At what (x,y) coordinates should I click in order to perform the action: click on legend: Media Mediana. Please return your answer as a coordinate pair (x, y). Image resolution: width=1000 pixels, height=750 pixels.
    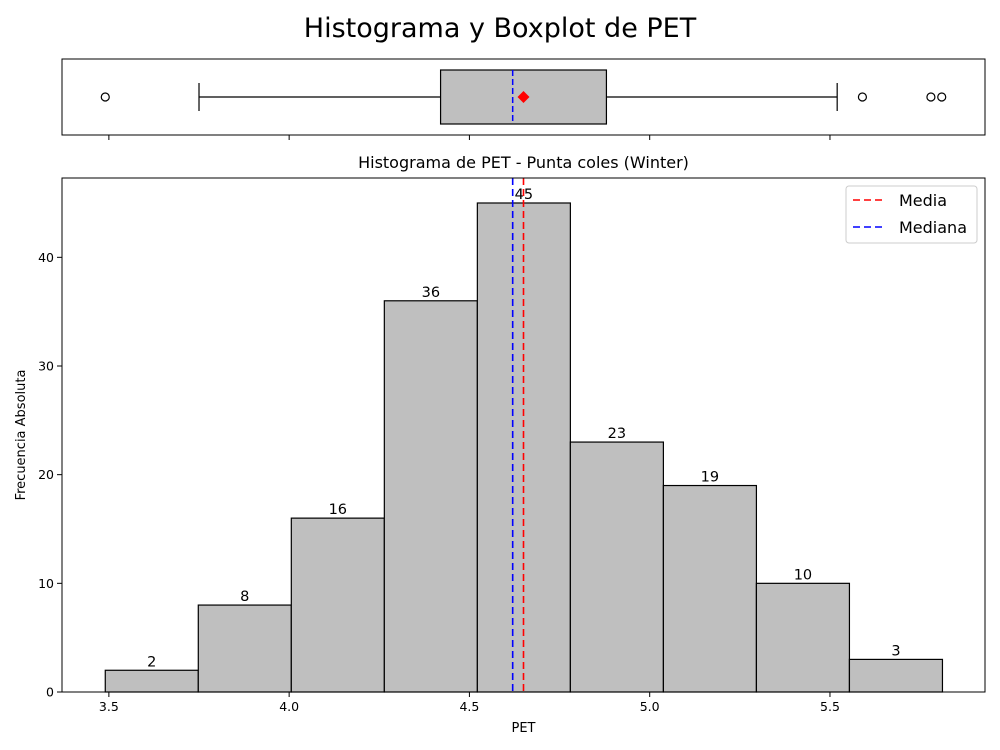
    Looking at the image, I should click on (911, 214).